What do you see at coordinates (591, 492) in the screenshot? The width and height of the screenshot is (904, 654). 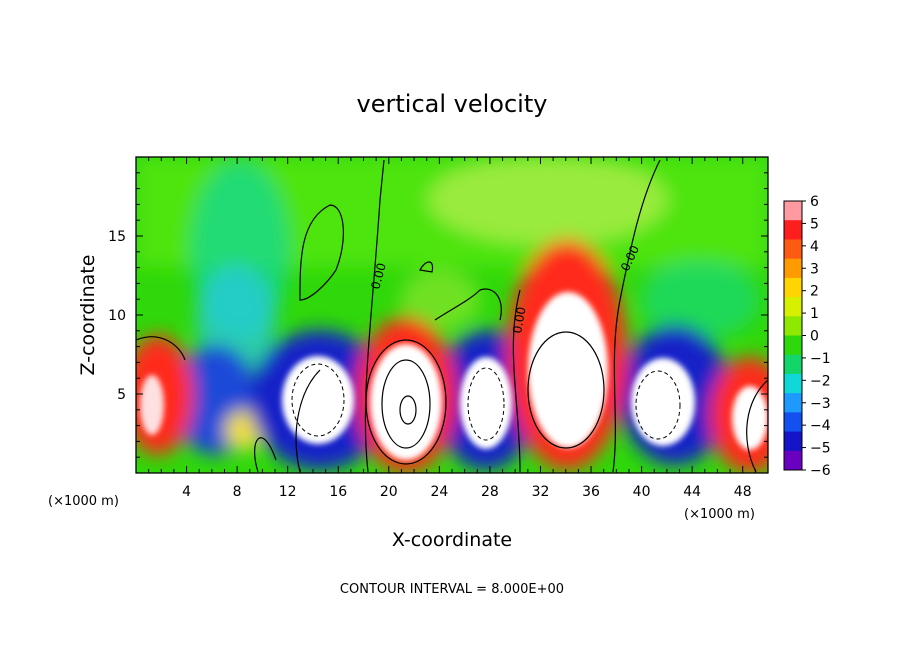 I see `x-tick-label: 36` at bounding box center [591, 492].